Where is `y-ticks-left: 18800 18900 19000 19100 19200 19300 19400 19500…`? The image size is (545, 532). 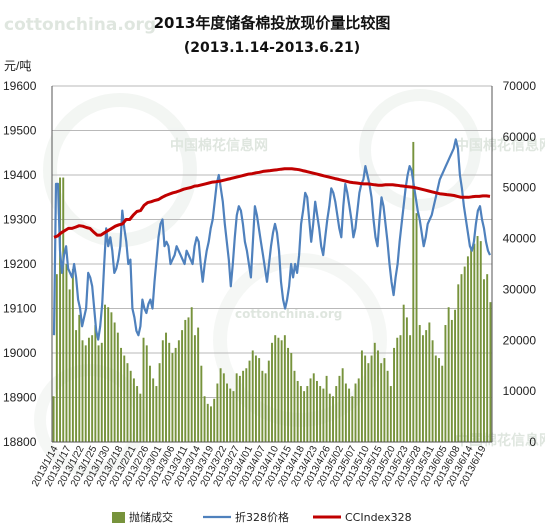 y-ticks-left: 18800 18900 19000 19100 19200 19300 19400 19500… is located at coordinates (20, 264).